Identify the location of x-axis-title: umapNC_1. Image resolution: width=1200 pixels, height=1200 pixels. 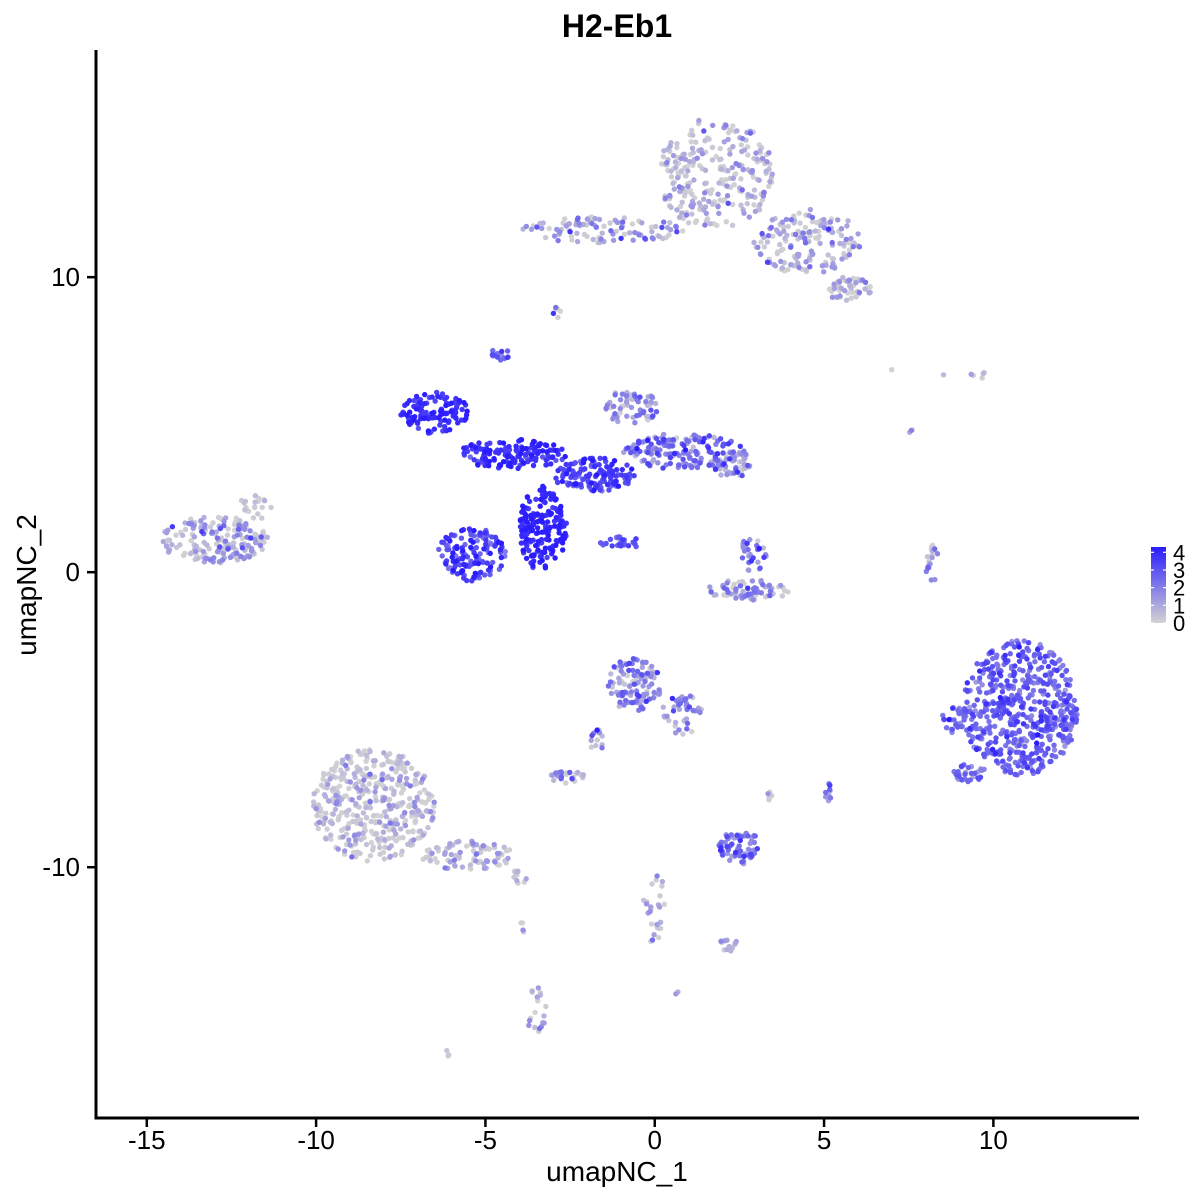
(617, 1171).